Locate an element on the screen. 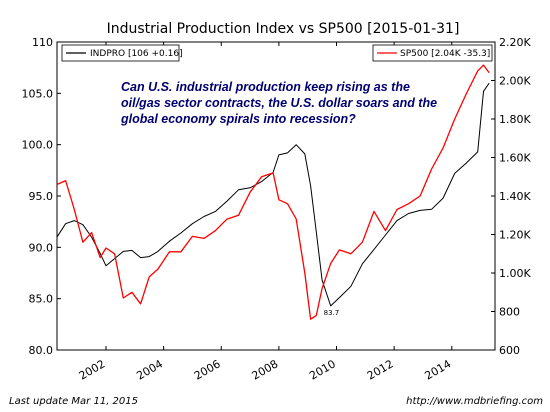 The image size is (550, 412). y-left-tick-label: 85.0 is located at coordinates (41, 299).